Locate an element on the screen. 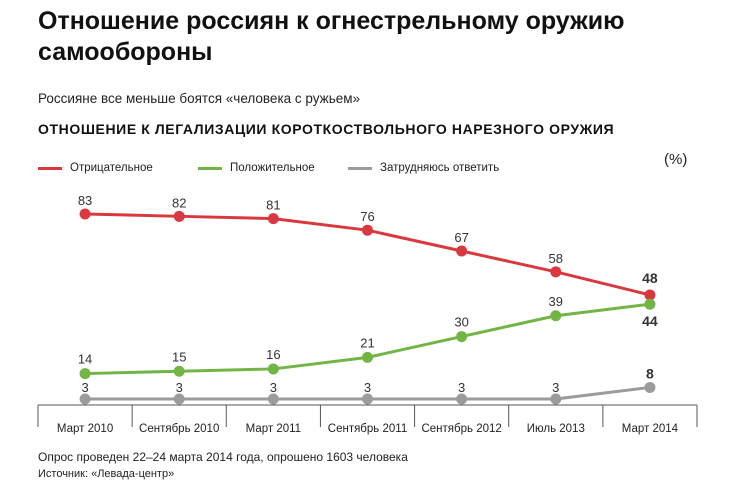  legend-label-positive: Положительное is located at coordinates (272, 168).